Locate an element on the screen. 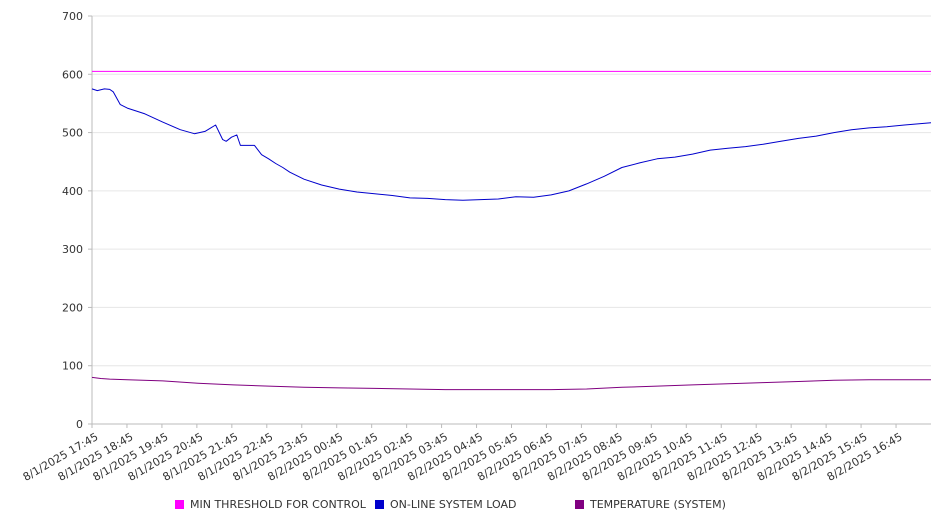 This screenshot has height=526, width=946. y-tick-label: 700 is located at coordinates (72, 16).